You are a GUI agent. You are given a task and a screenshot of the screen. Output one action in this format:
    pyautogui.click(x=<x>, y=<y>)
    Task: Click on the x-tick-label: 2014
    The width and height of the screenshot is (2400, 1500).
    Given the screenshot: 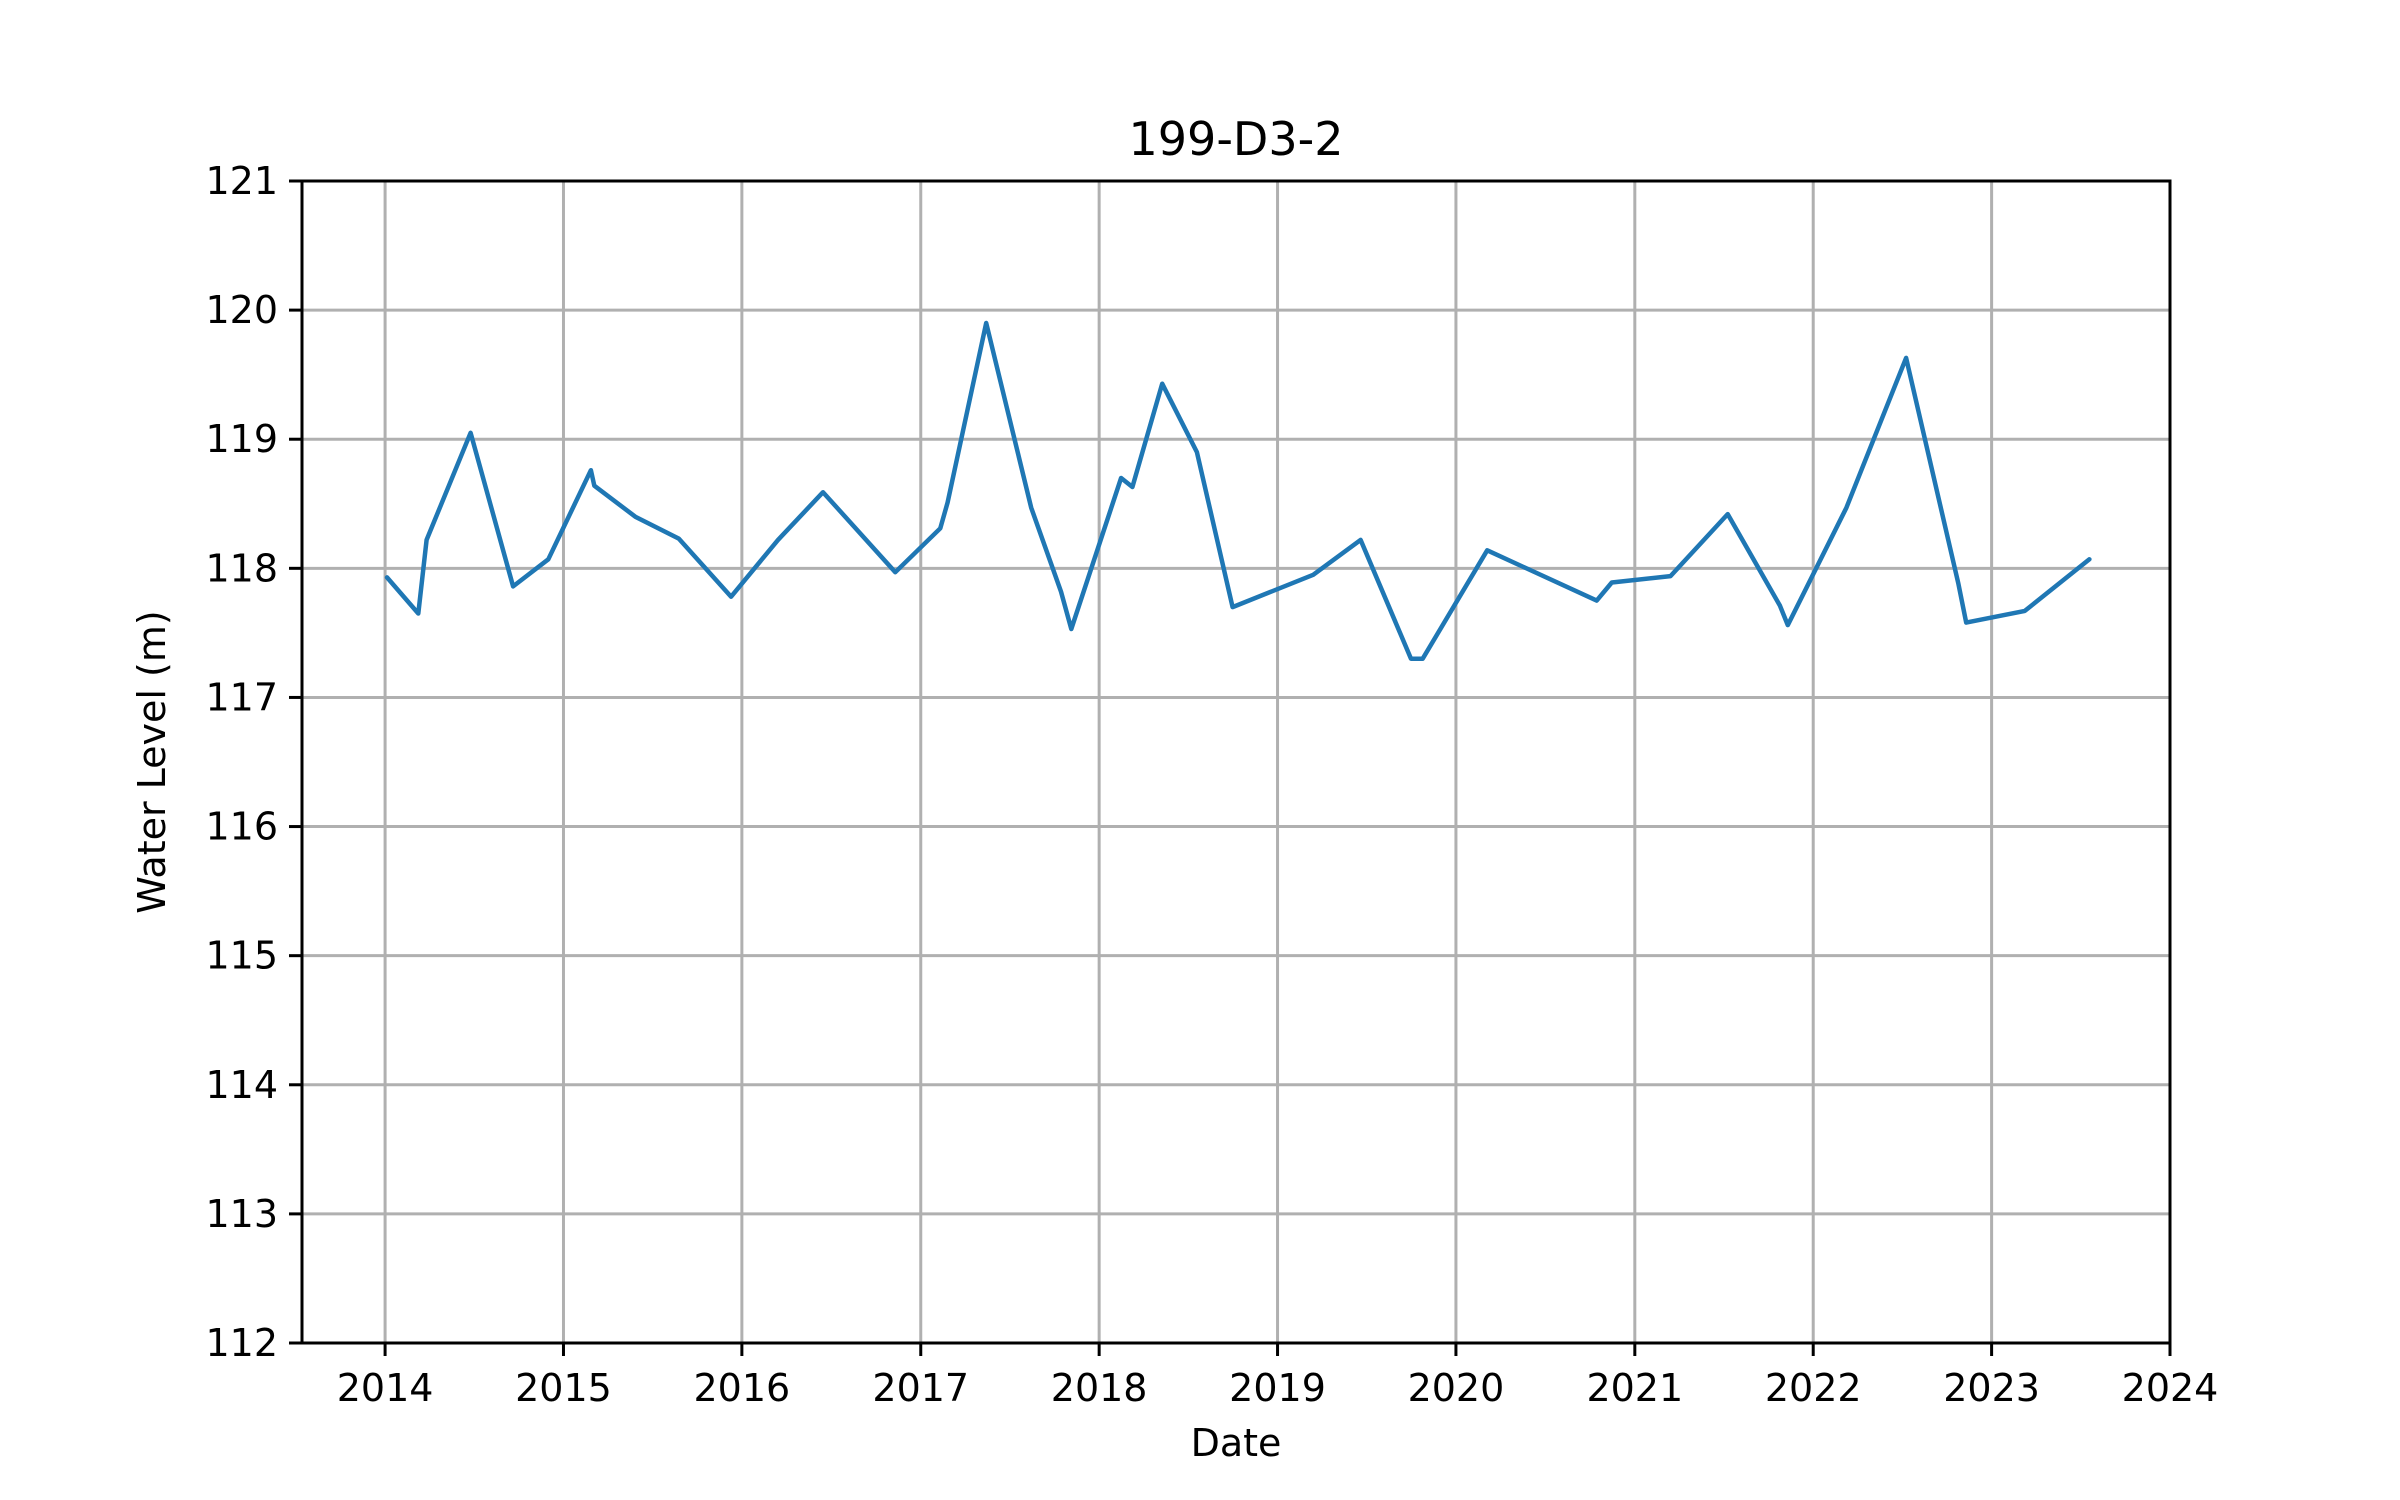 What is the action you would take?
    pyautogui.click(x=385, y=1388)
    